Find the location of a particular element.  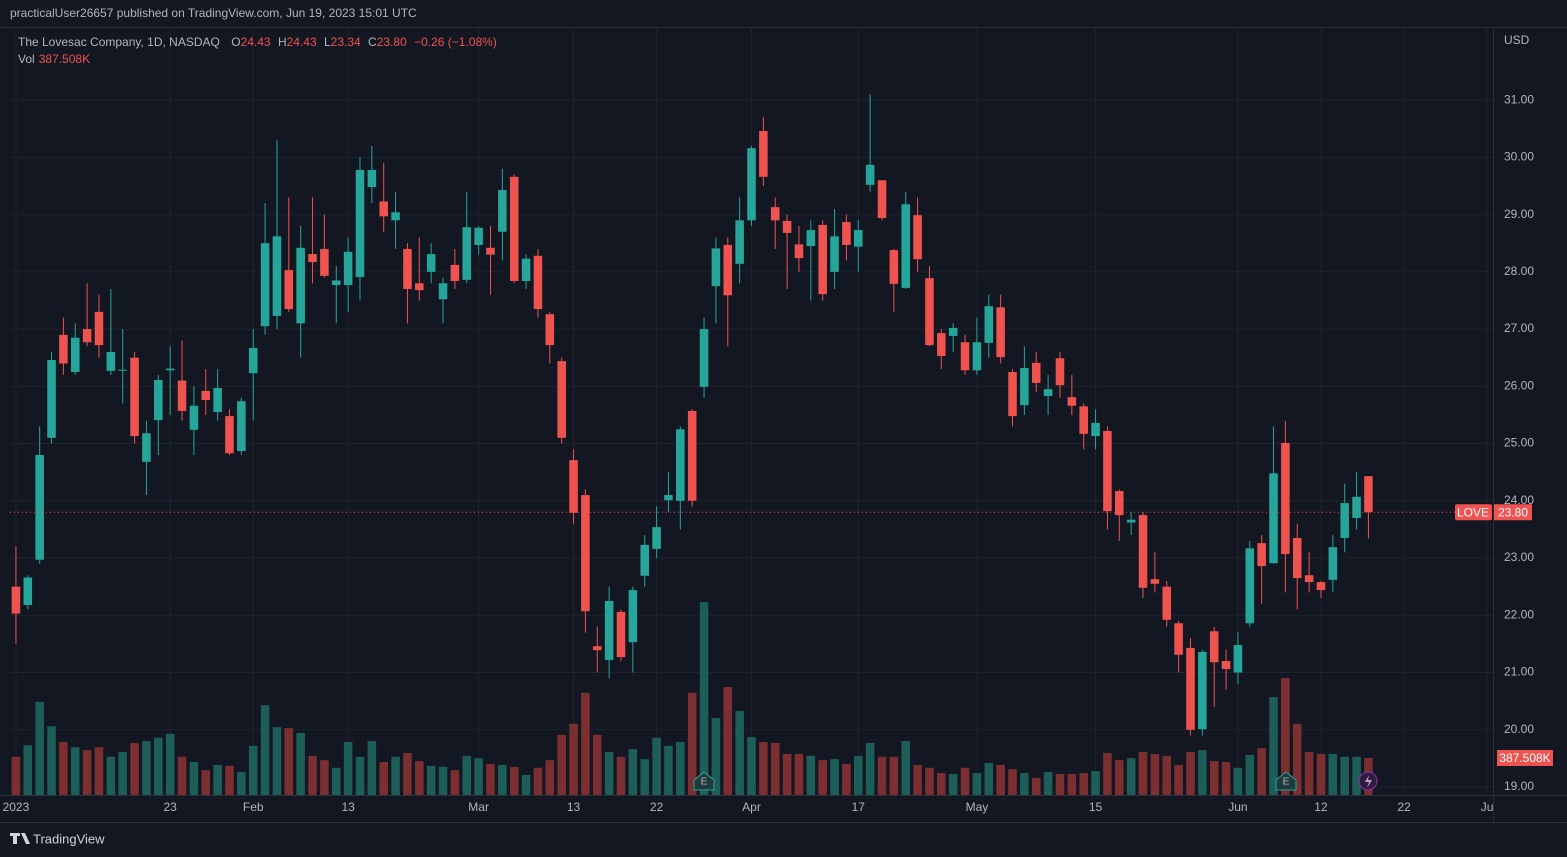

y-tick-label: 24.00 is located at coordinates (1519, 500).